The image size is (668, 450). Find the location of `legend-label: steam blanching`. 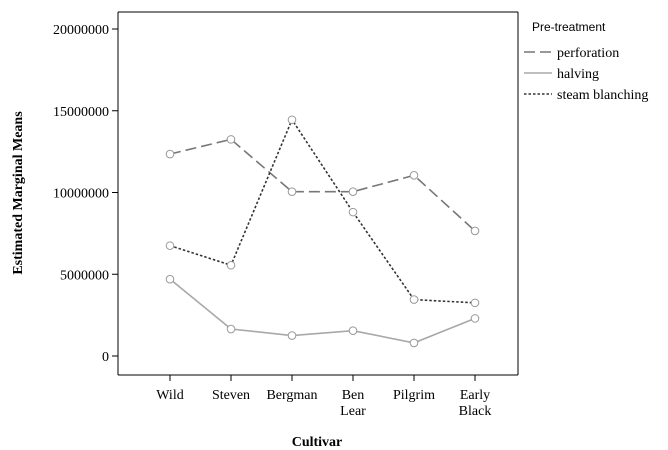

legend-label: steam blanching is located at coordinates (602, 95).